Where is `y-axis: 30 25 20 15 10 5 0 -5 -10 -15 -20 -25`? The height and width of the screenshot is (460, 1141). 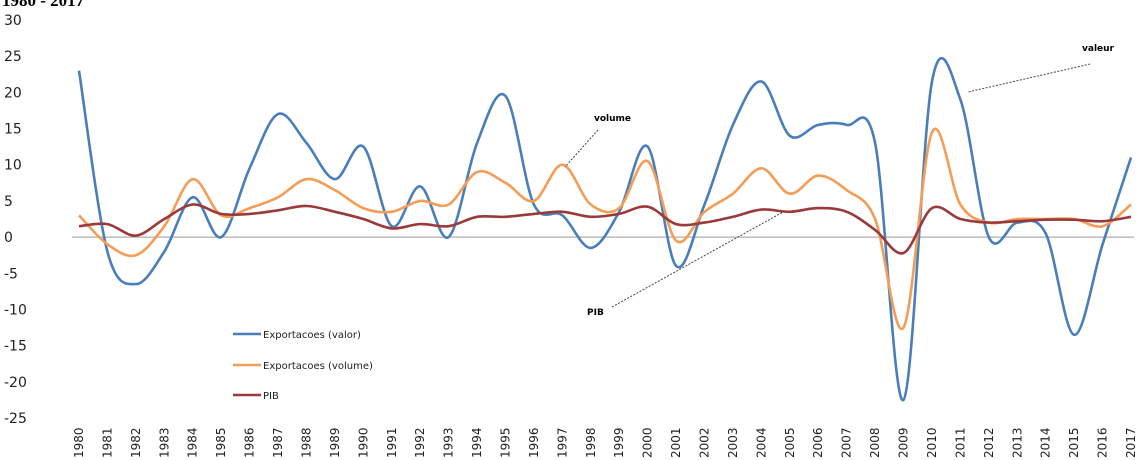 y-axis: 30 25 20 15 10 5 0 -5 -10 -15 -20 -25 is located at coordinates (15, 220).